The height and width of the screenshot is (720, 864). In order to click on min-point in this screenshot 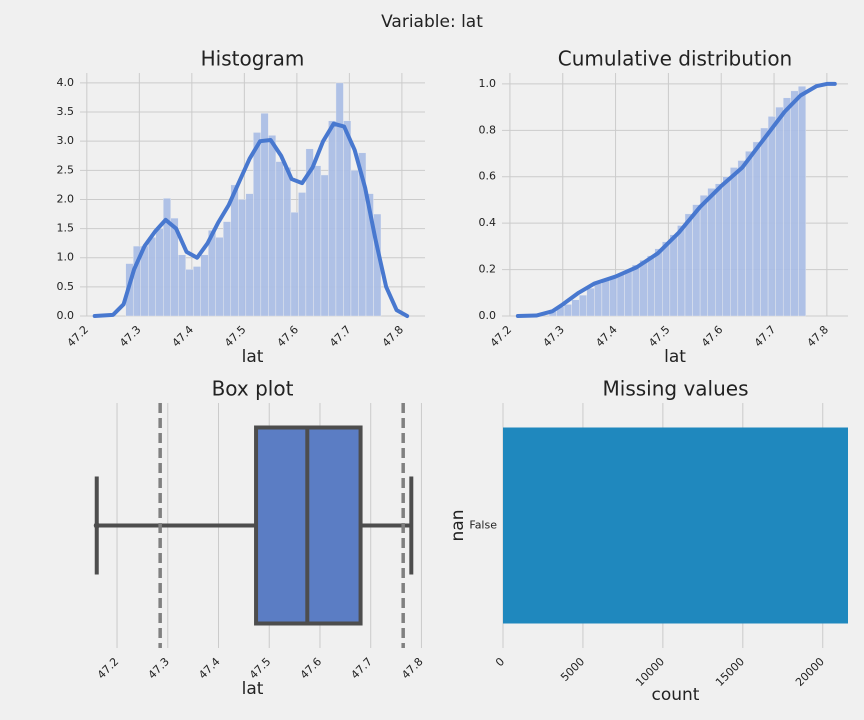, I will do `click(96, 525)`.